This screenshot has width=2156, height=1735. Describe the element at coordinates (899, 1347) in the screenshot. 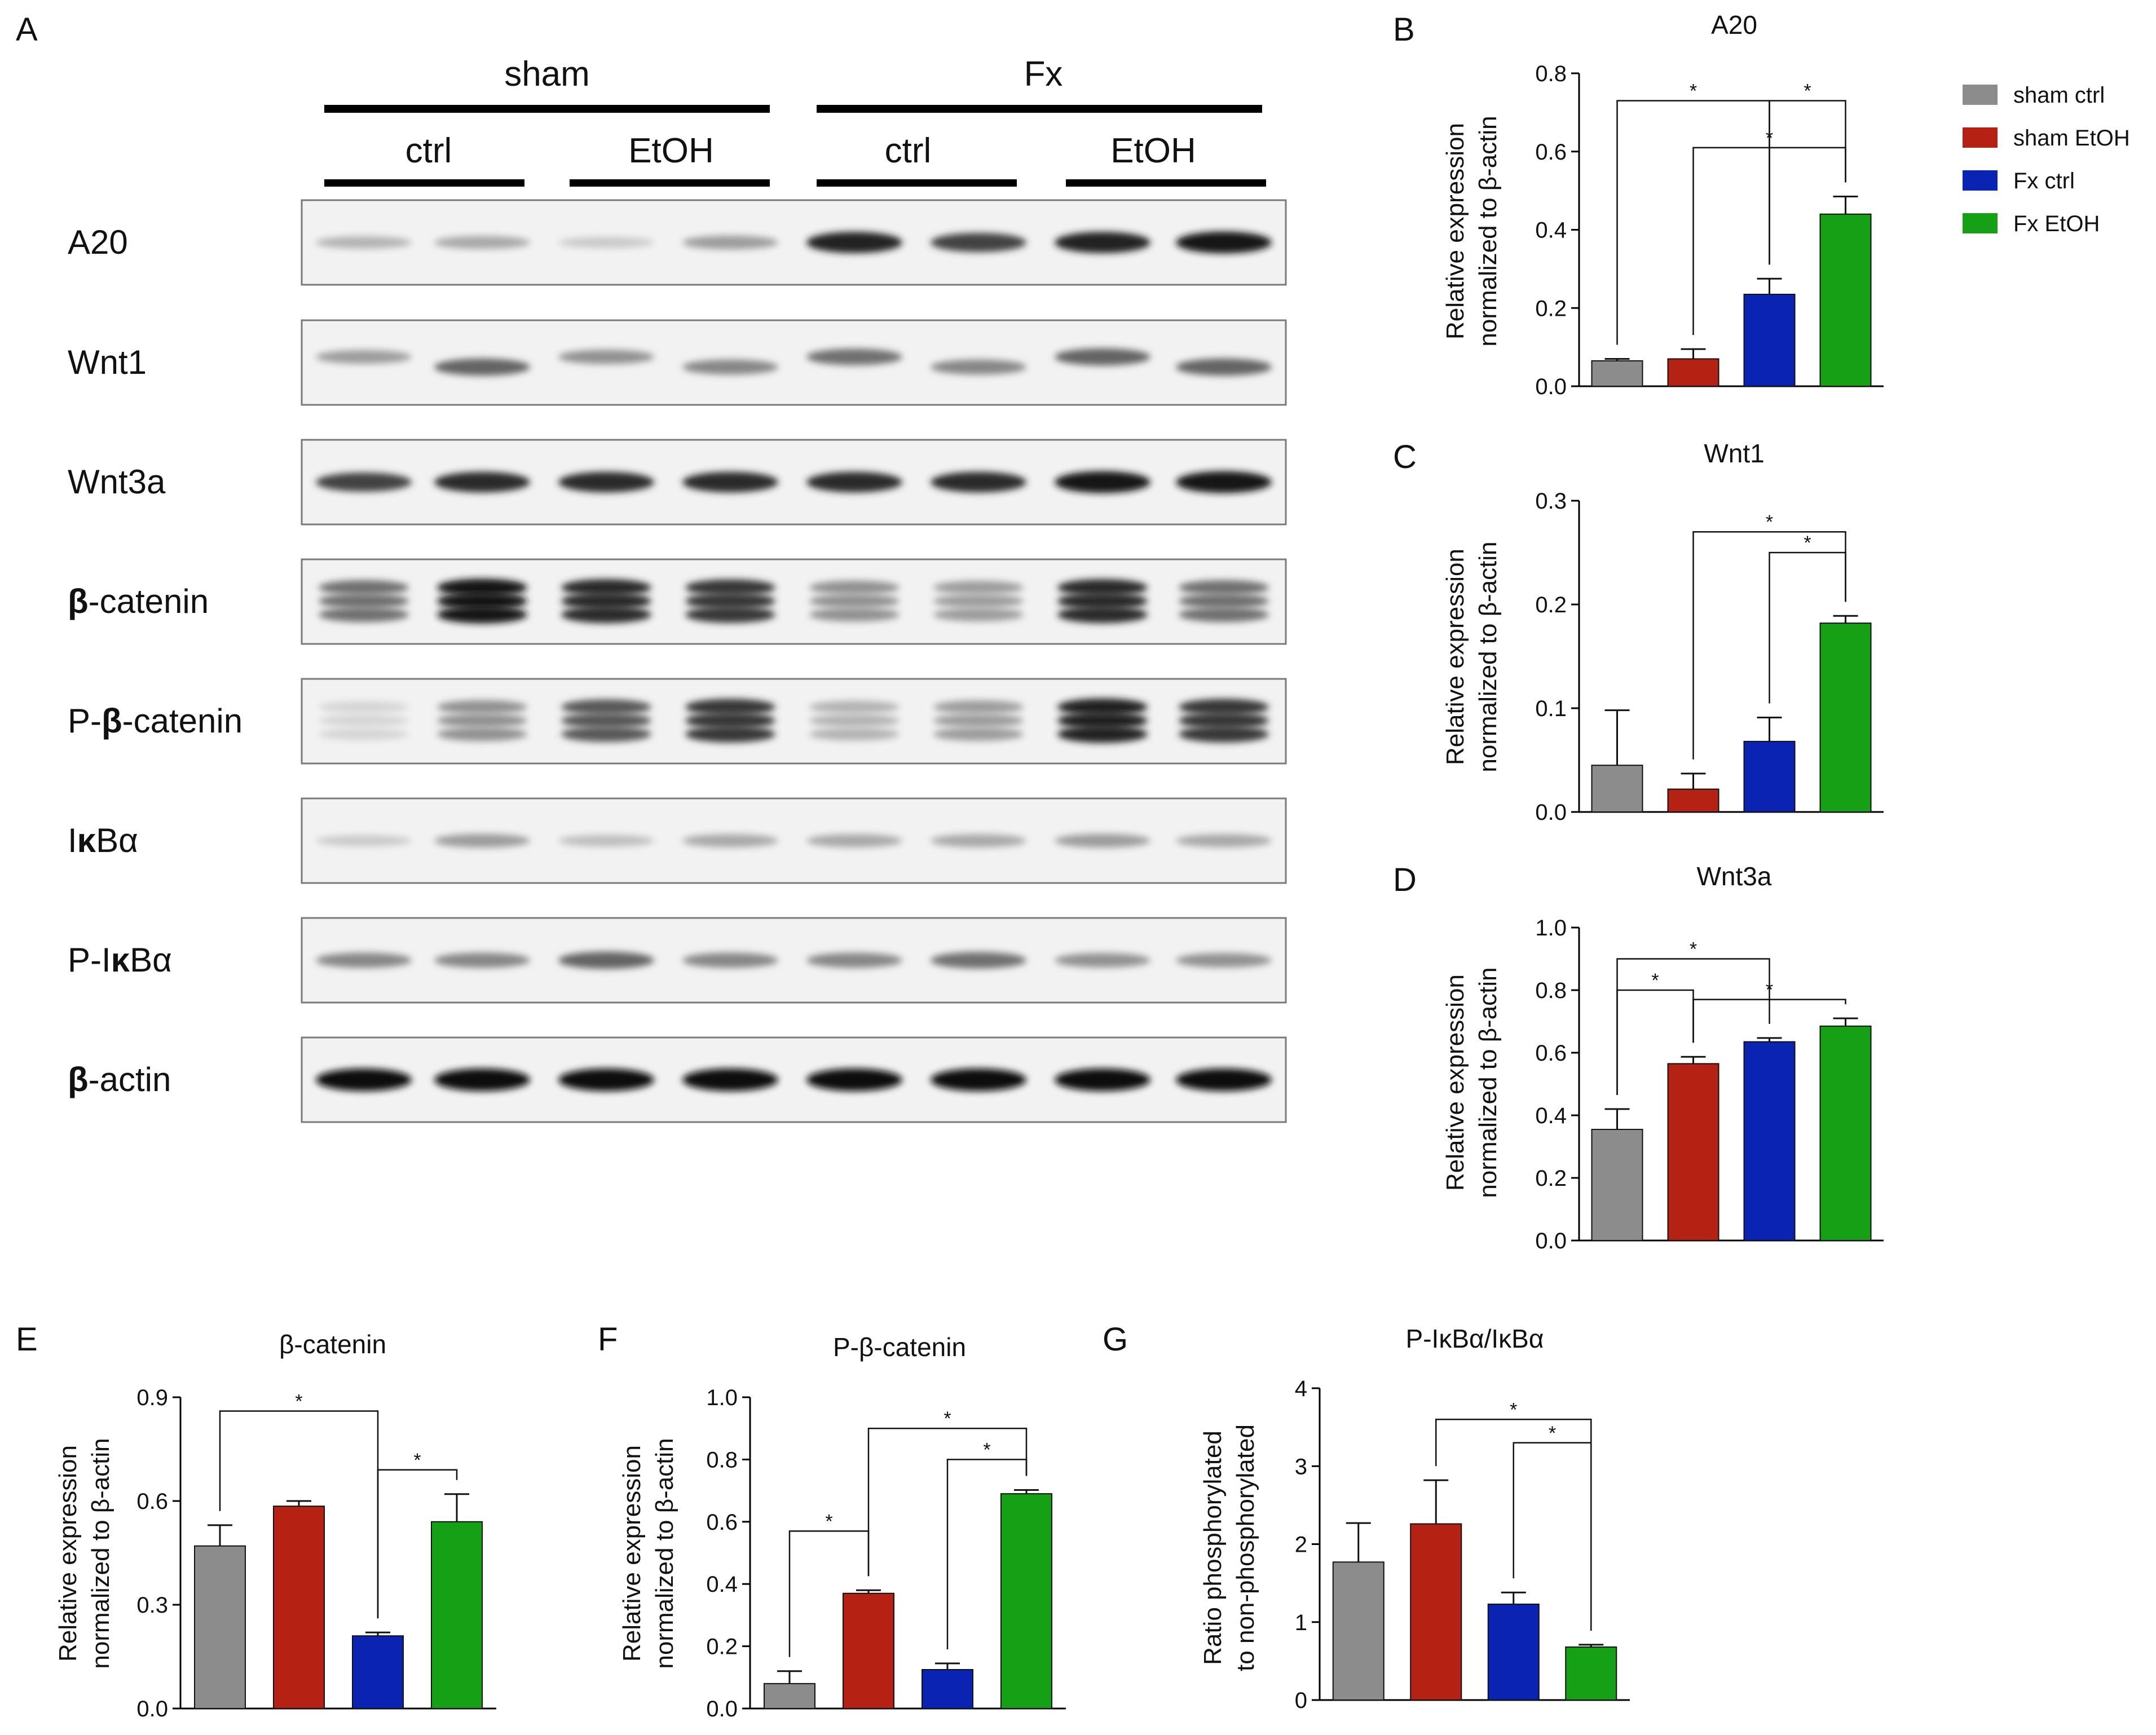

I see `chart-title: P-β-catenin` at that location.